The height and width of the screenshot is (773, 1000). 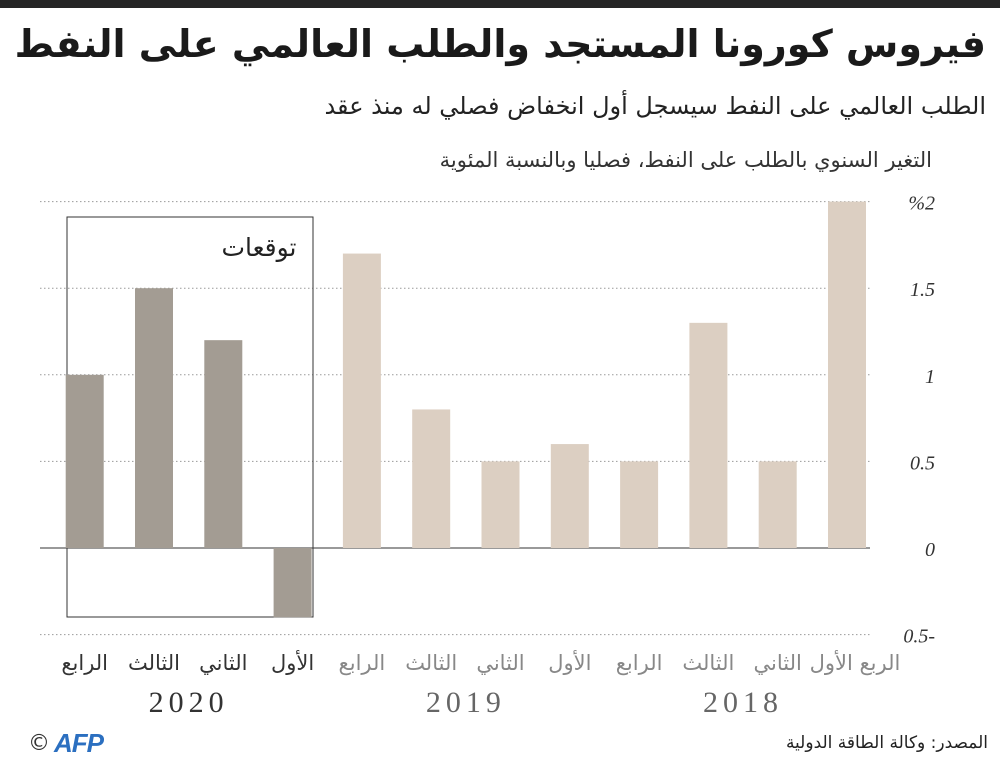 What do you see at coordinates (154, 418) in the screenshot?
I see `bar-2020-q3` at bounding box center [154, 418].